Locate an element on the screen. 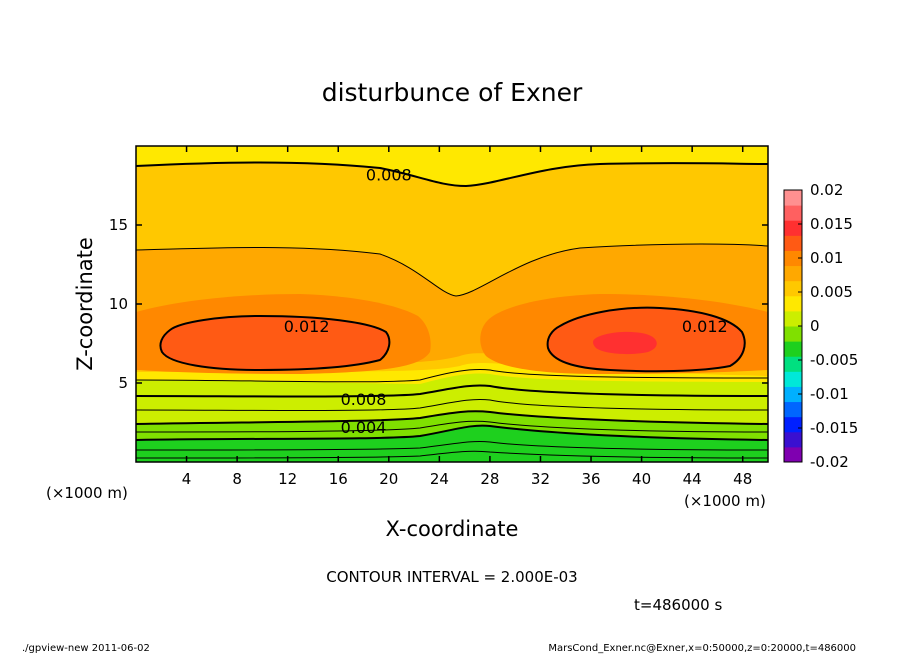  colorbar-tick-label: -0.01 is located at coordinates (829, 394).